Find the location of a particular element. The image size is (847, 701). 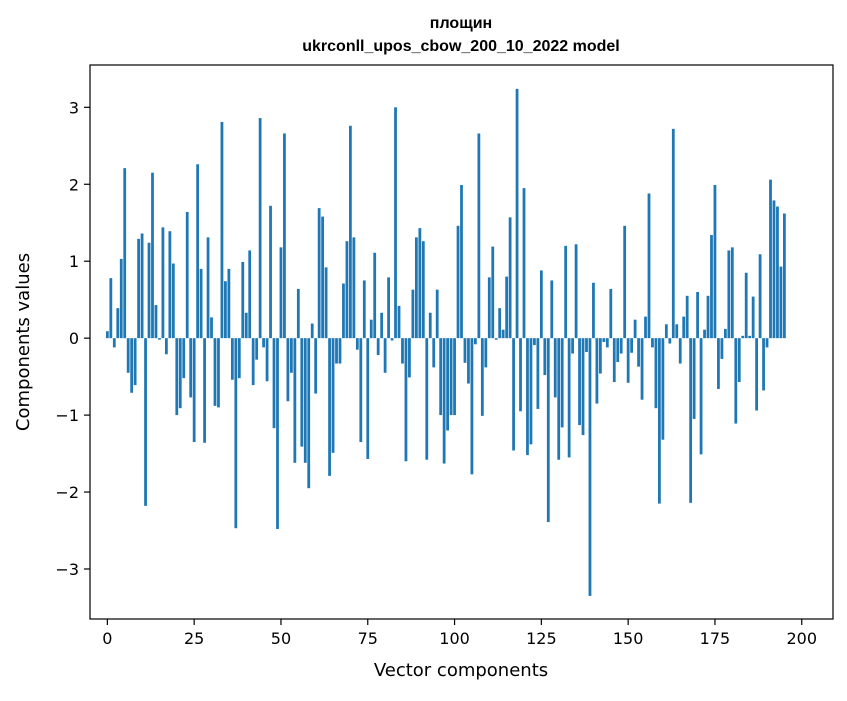

x-tick-label: 50 is located at coordinates (281, 638).